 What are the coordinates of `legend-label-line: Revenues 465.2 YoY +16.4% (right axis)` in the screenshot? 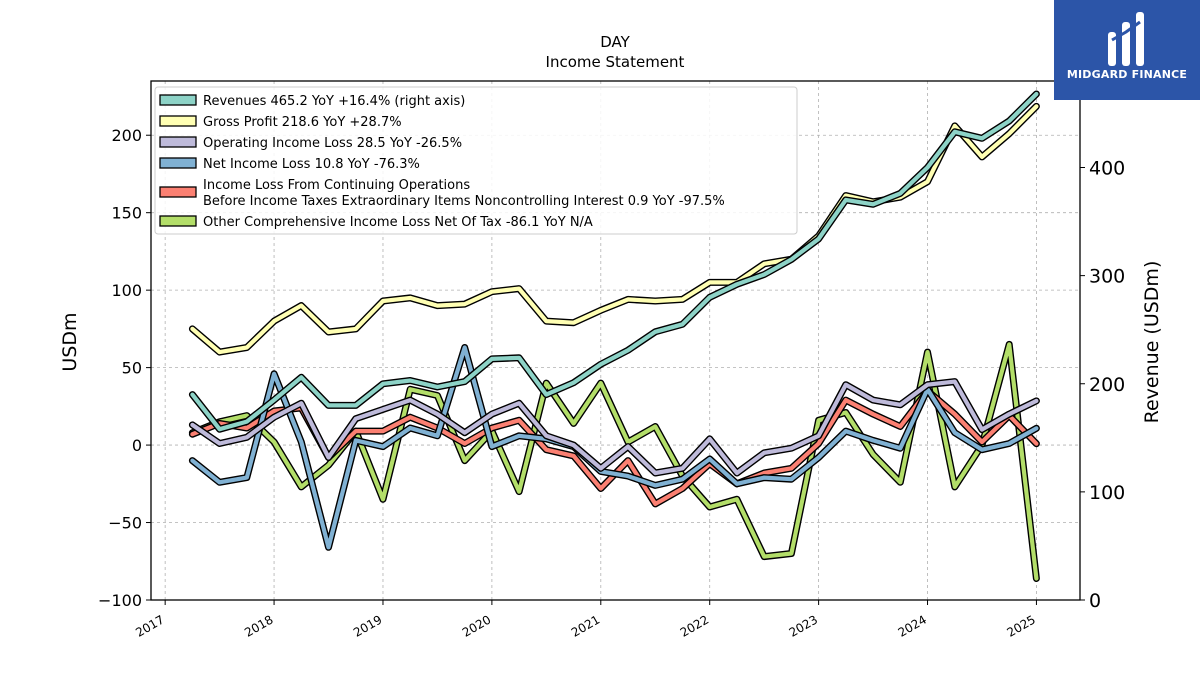 It's located at (334, 101).